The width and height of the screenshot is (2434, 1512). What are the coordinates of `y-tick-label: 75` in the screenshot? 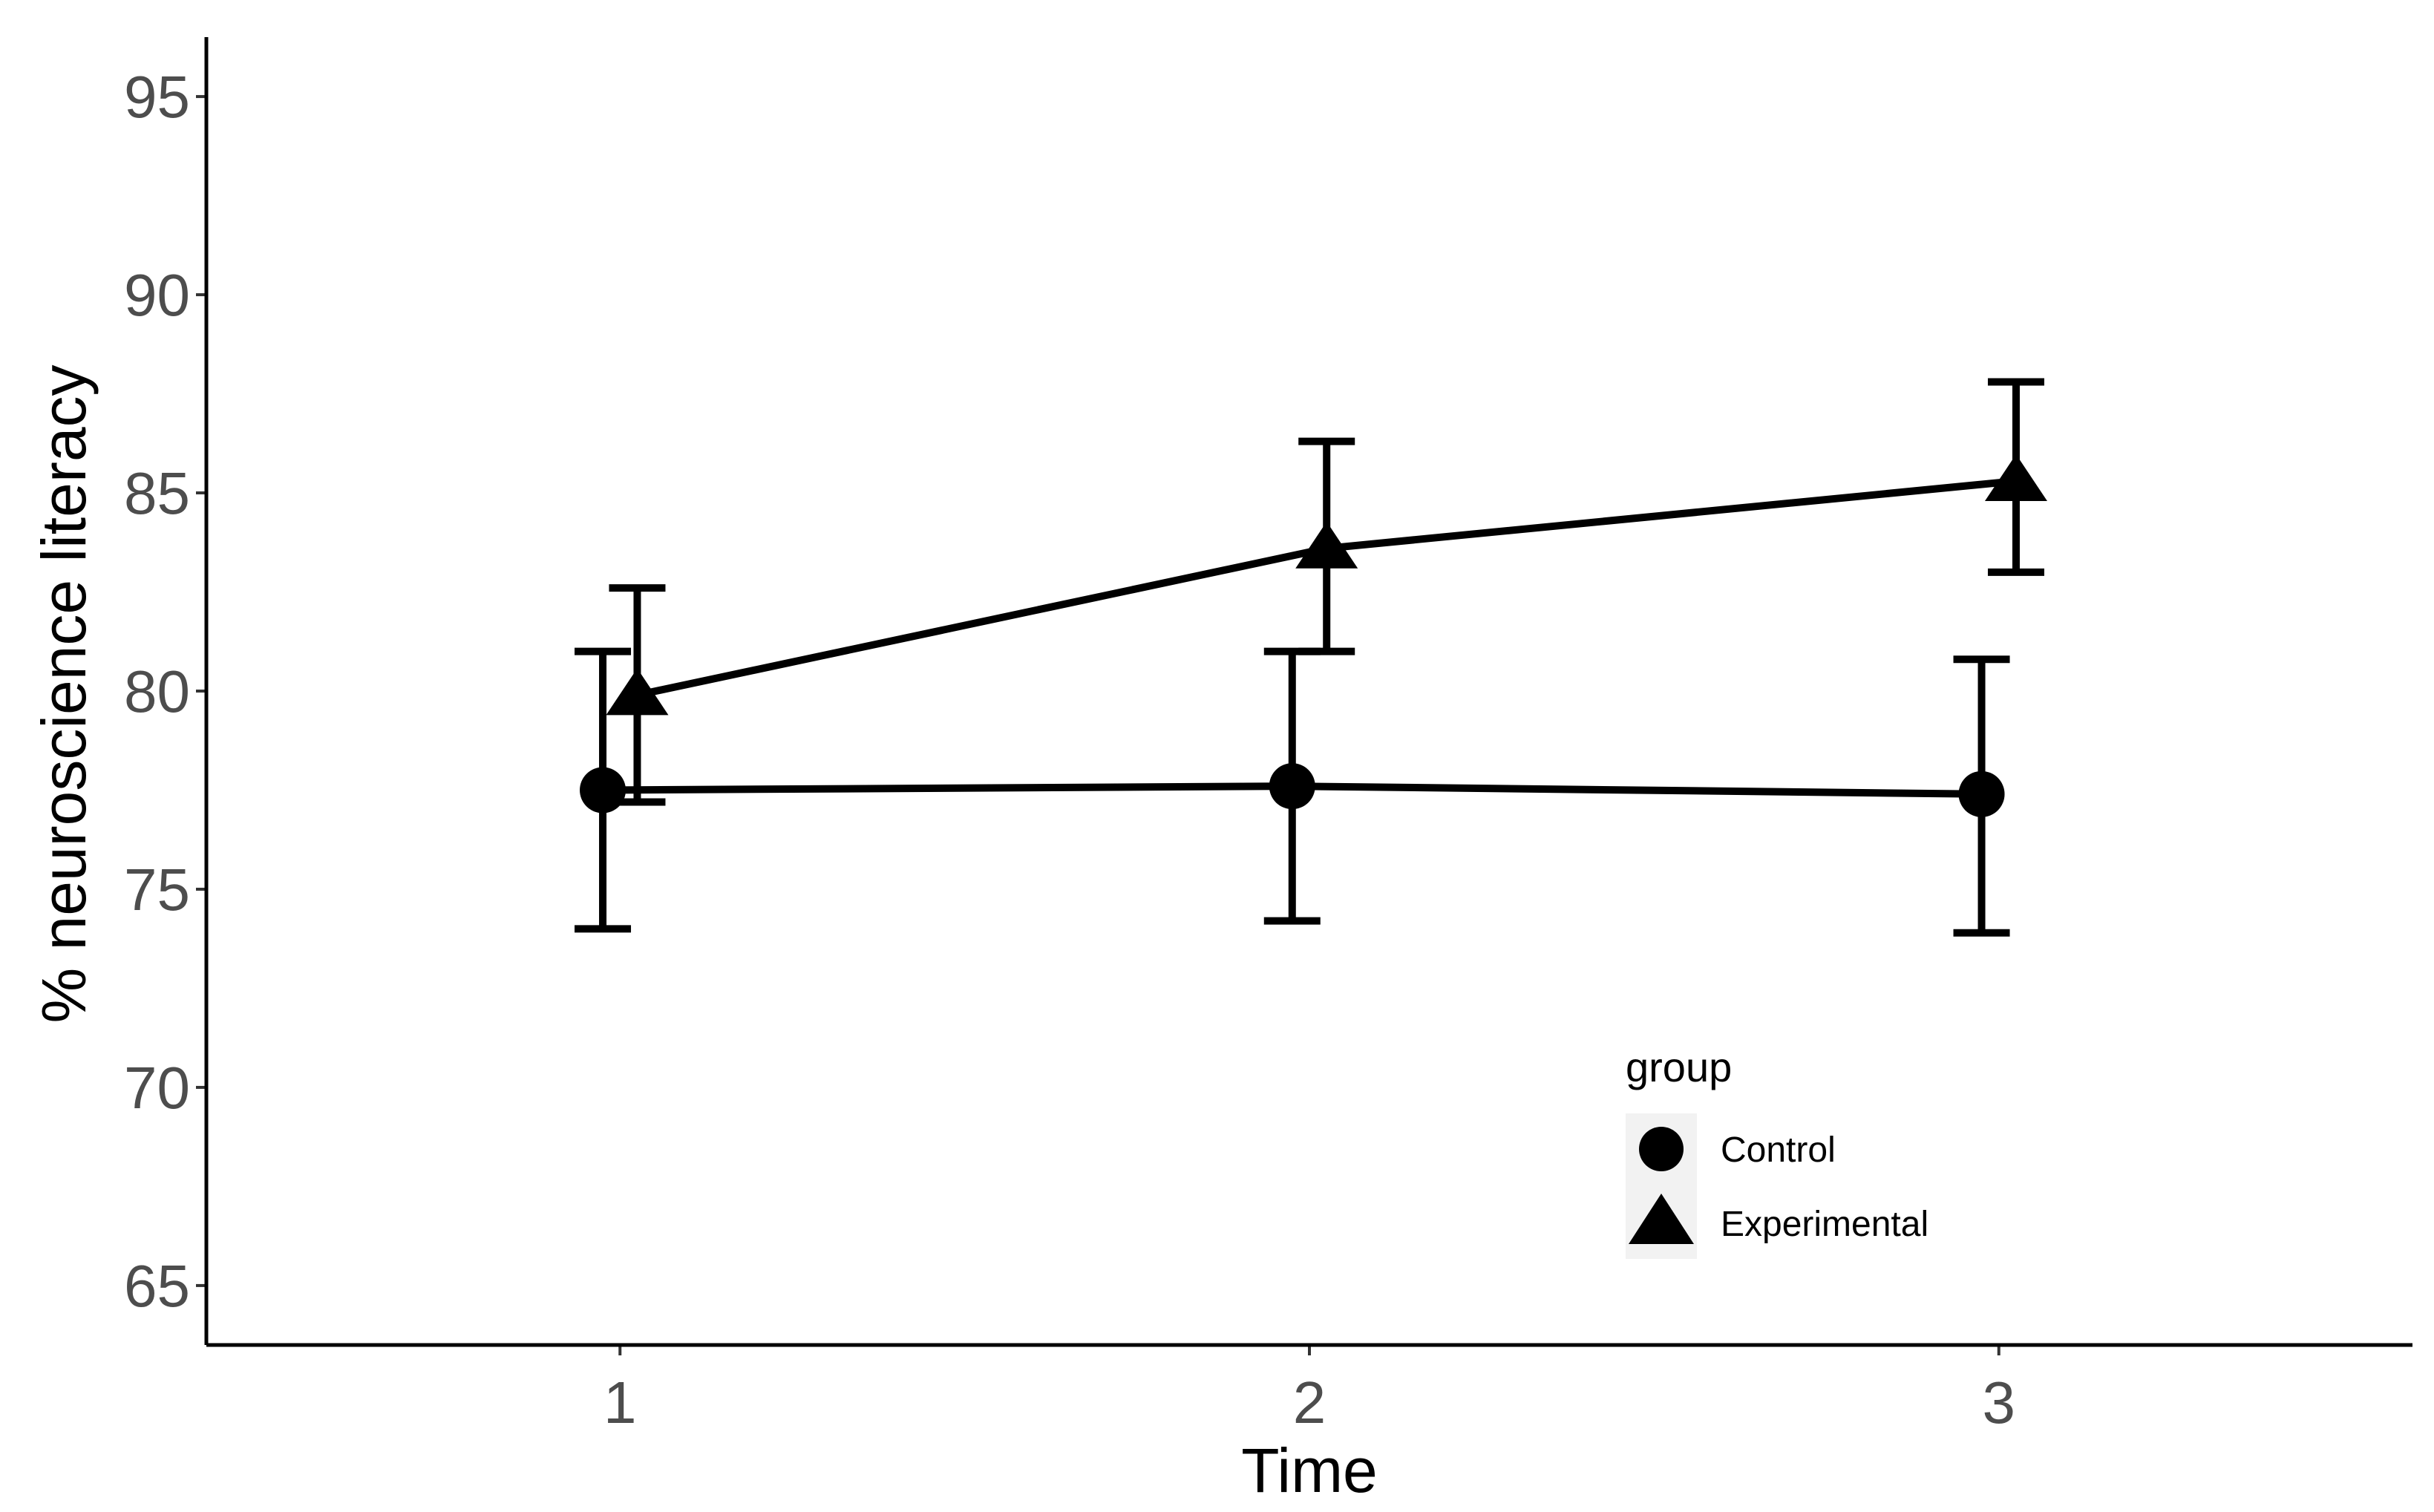 It's located at (157, 890).